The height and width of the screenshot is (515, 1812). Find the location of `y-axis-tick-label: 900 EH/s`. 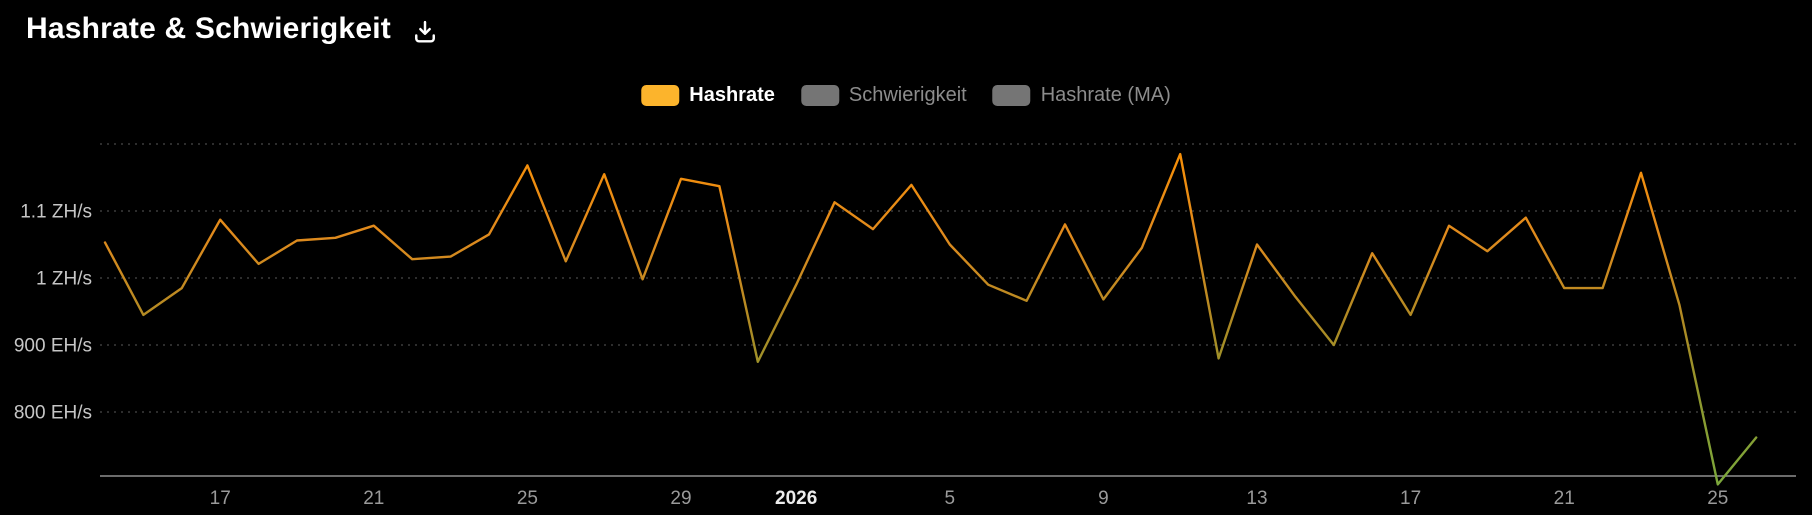

y-axis-tick-label: 900 EH/s is located at coordinates (53, 346).